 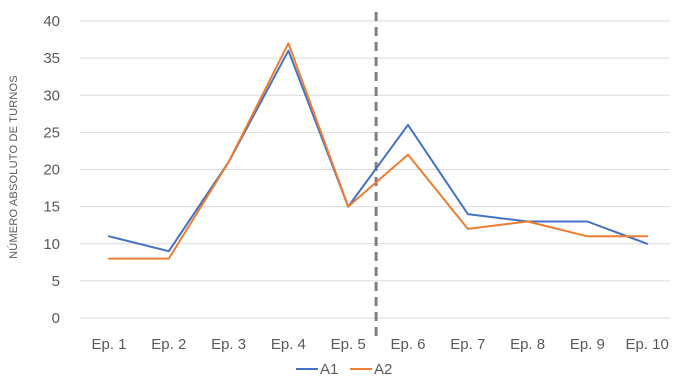 What do you see at coordinates (467, 344) in the screenshot?
I see `x-tick-label: Ep. 7` at bounding box center [467, 344].